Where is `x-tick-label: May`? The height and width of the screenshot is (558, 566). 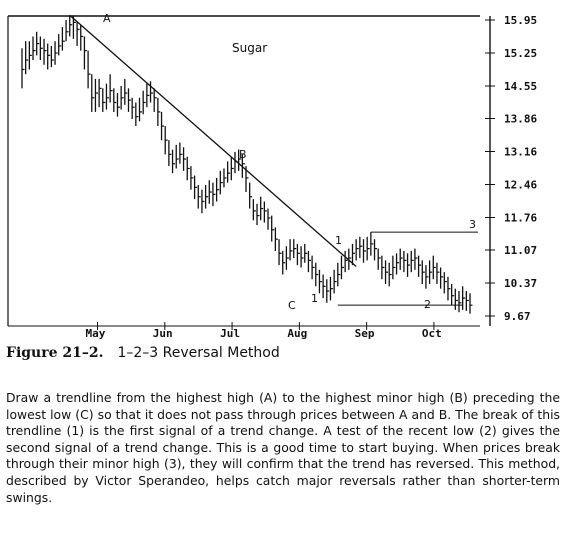
x-tick-label: May is located at coordinates (96, 333).